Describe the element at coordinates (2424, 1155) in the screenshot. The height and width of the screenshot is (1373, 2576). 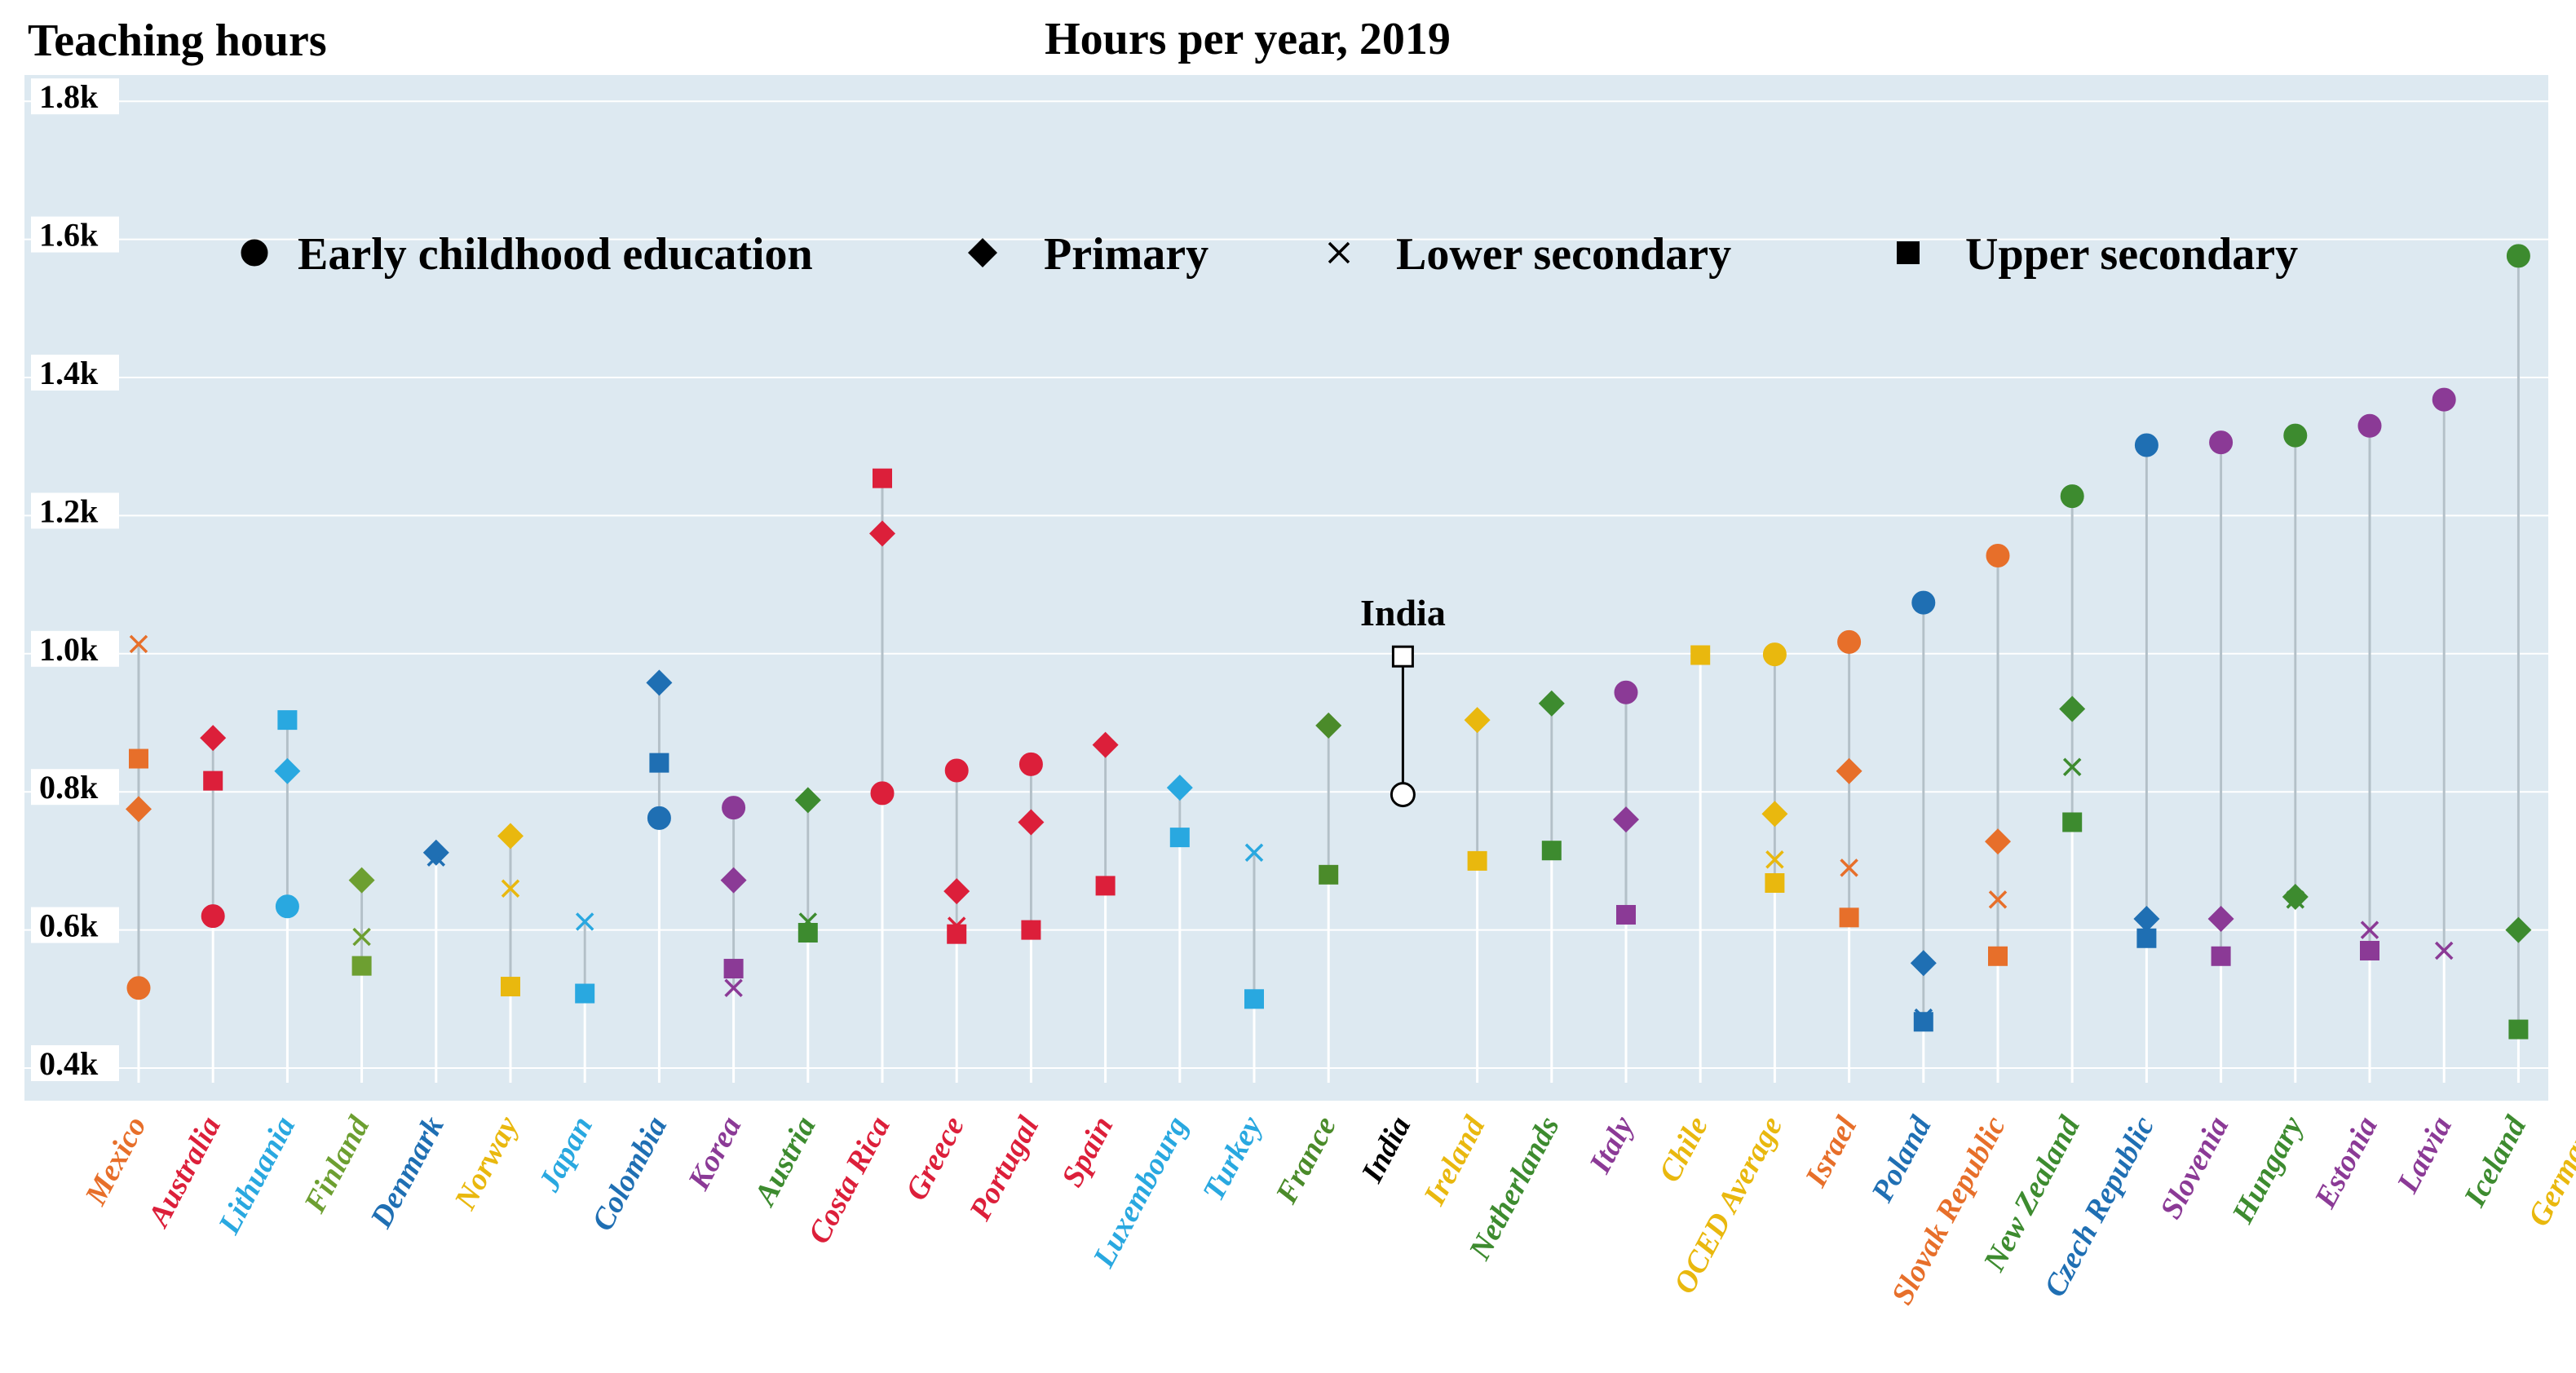
I see `x-tick-label: Latvia` at that location.